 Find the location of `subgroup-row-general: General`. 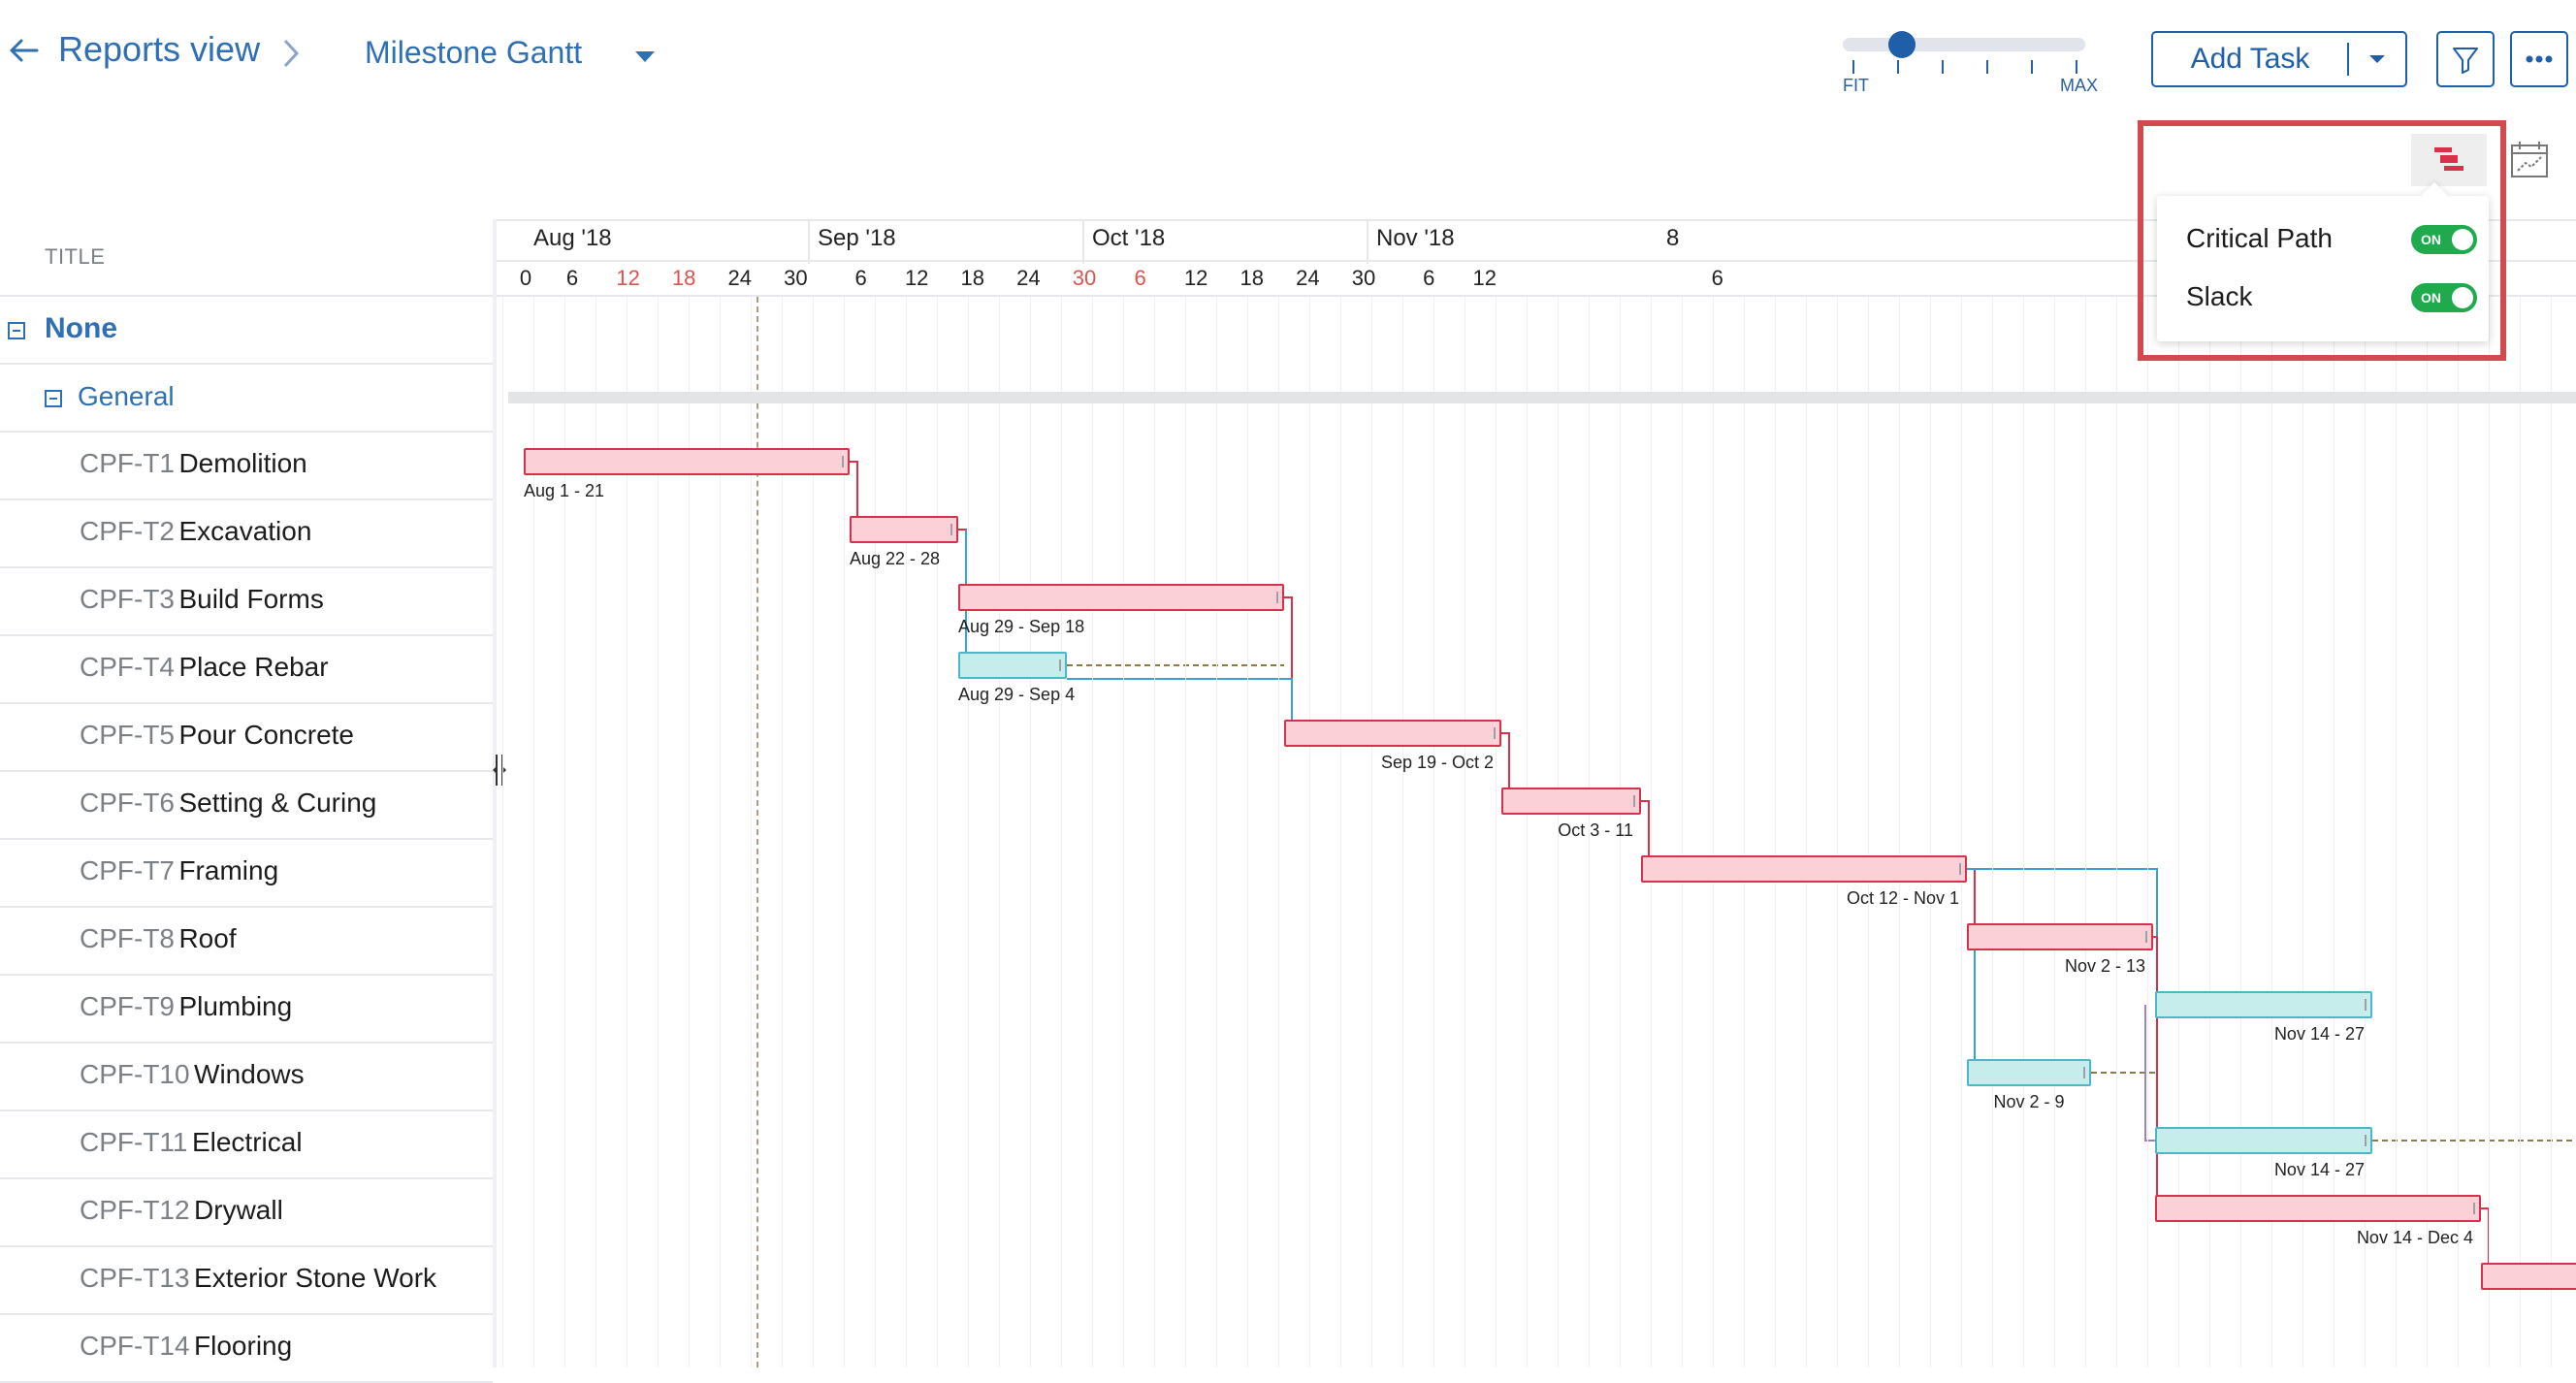

subgroup-row-general: General is located at coordinates (246, 399).